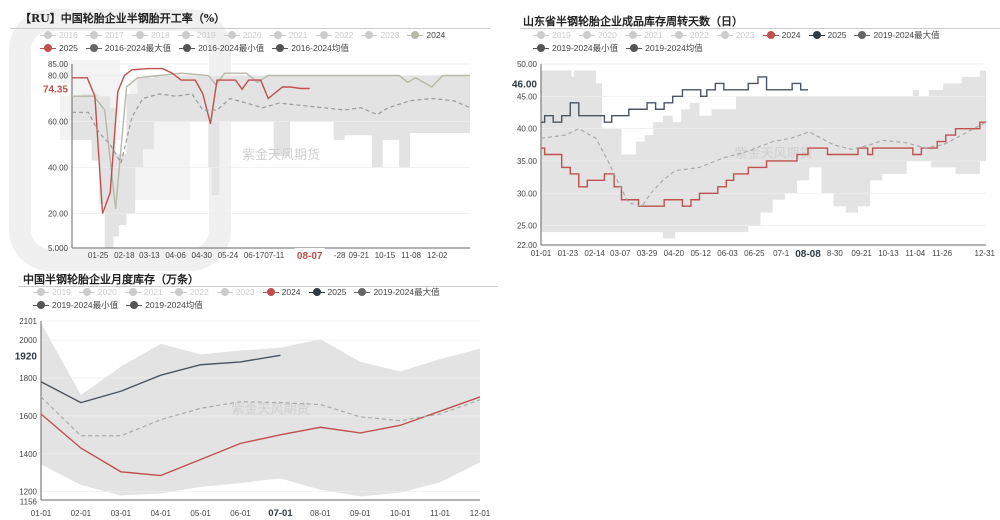  What do you see at coordinates (274, 255) in the screenshot?
I see `x-tick-label: 07-11` at bounding box center [274, 255].